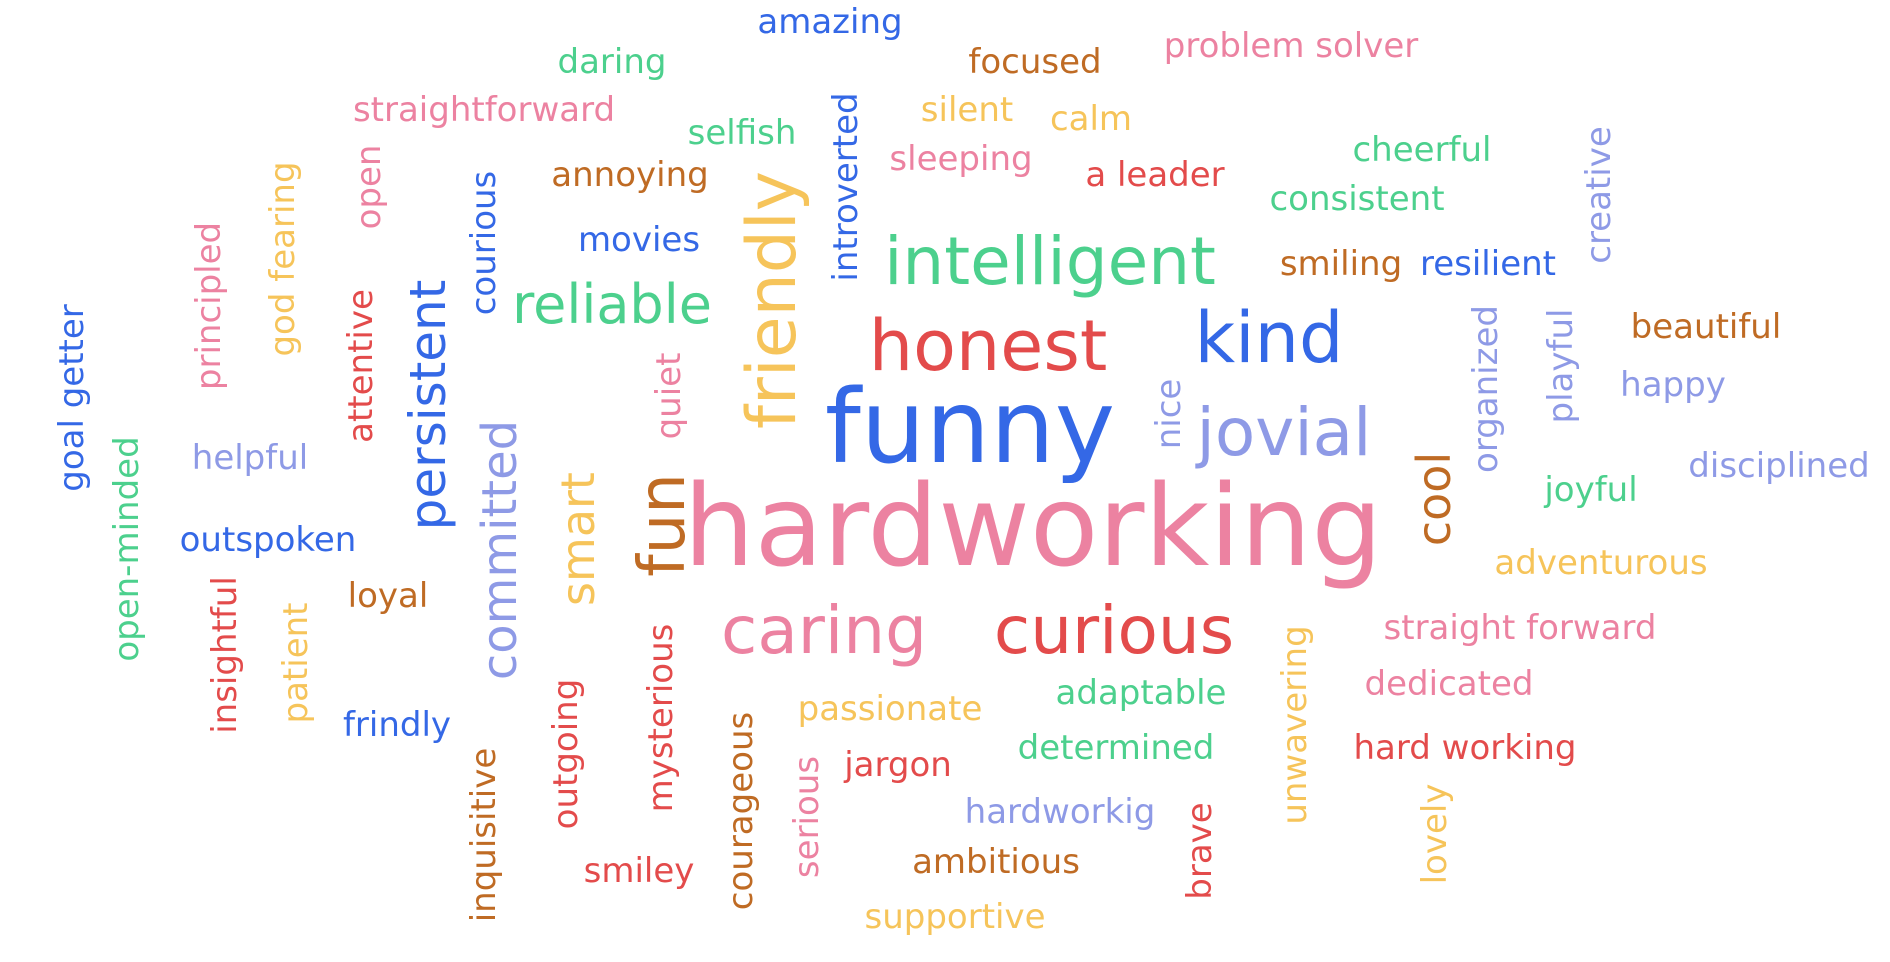 The image size is (1890, 962). What do you see at coordinates (1116, 748) in the screenshot?
I see `word-determined: determined` at bounding box center [1116, 748].